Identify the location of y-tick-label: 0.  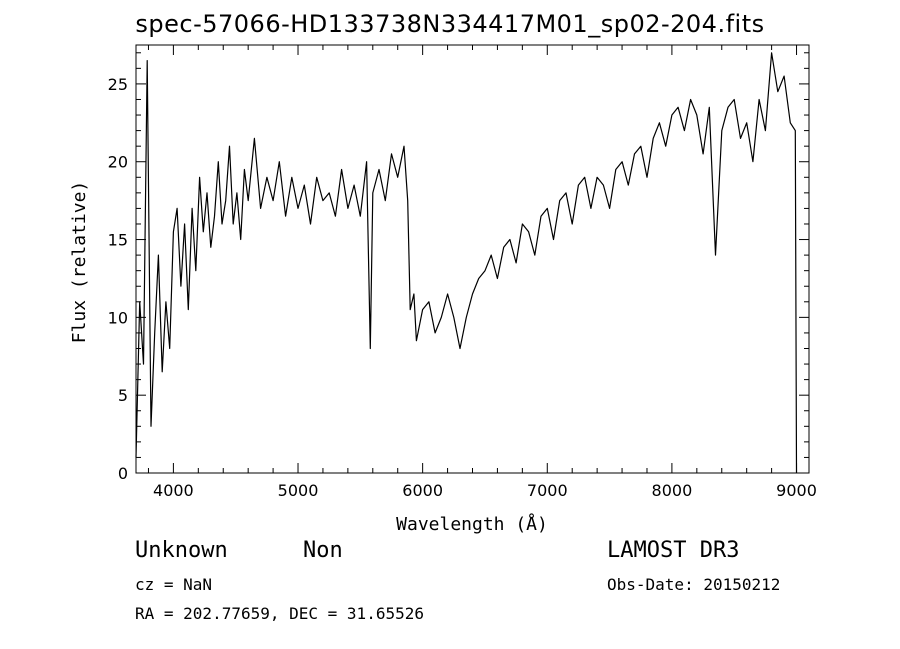
(123, 473).